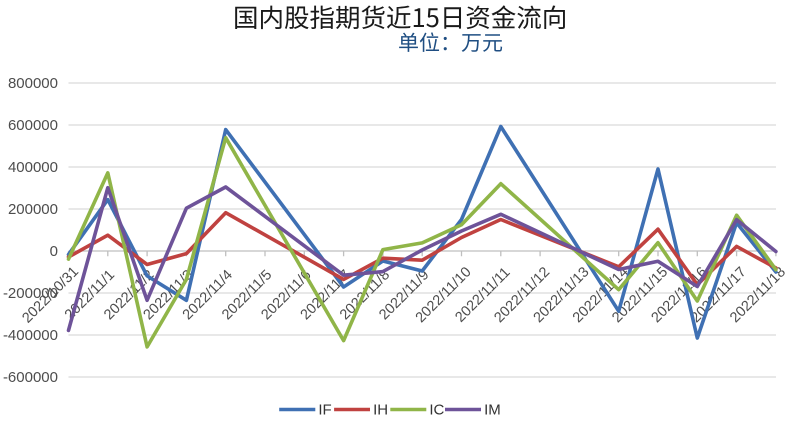  What do you see at coordinates (33, 209) in the screenshot?
I see `svg-text: 200000` at bounding box center [33, 209].